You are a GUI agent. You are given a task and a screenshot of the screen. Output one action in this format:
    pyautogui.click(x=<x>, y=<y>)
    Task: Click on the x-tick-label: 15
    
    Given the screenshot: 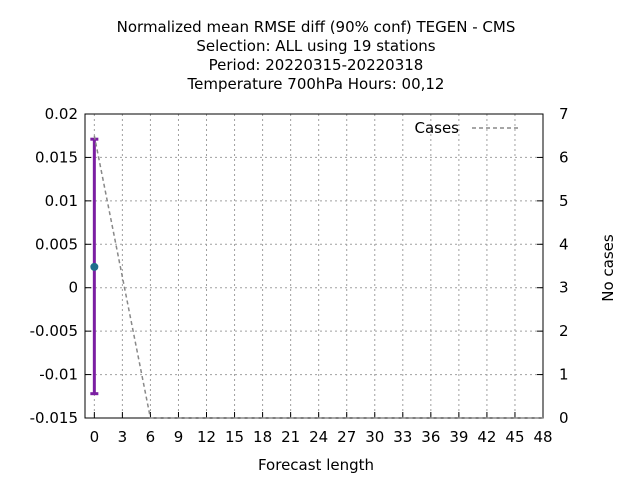 What is the action you would take?
    pyautogui.click(x=234, y=437)
    